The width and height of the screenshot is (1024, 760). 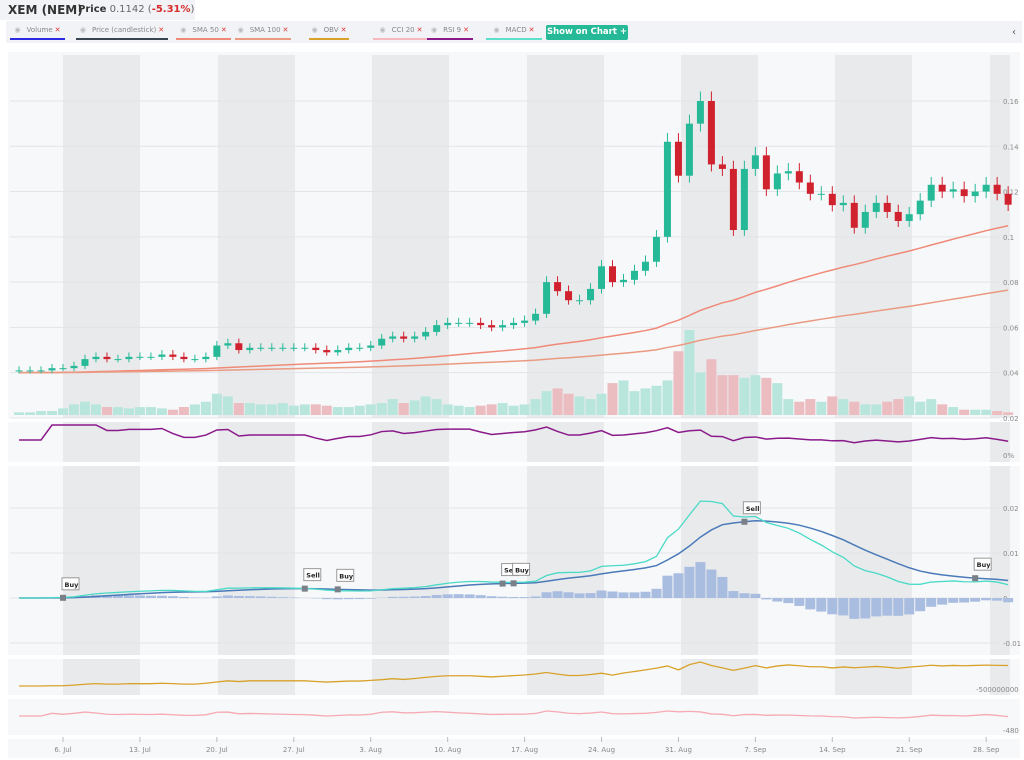 What do you see at coordinates (1014, 33) in the screenshot?
I see `chevron-left-icon: ‹` at bounding box center [1014, 33].